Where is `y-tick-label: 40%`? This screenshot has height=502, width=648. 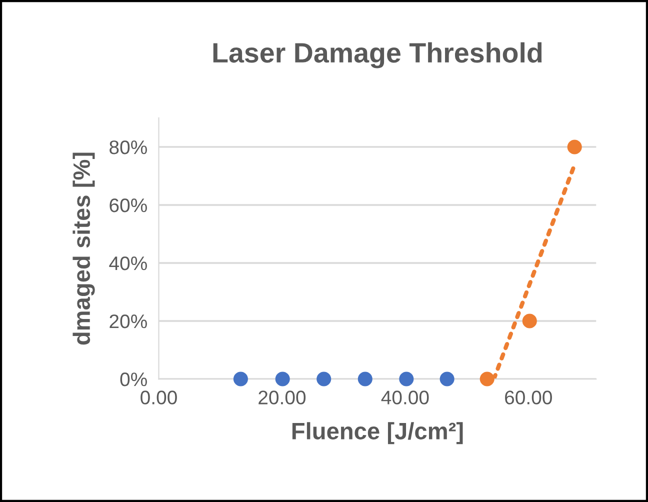 y-tick-label: 40% is located at coordinates (128, 263).